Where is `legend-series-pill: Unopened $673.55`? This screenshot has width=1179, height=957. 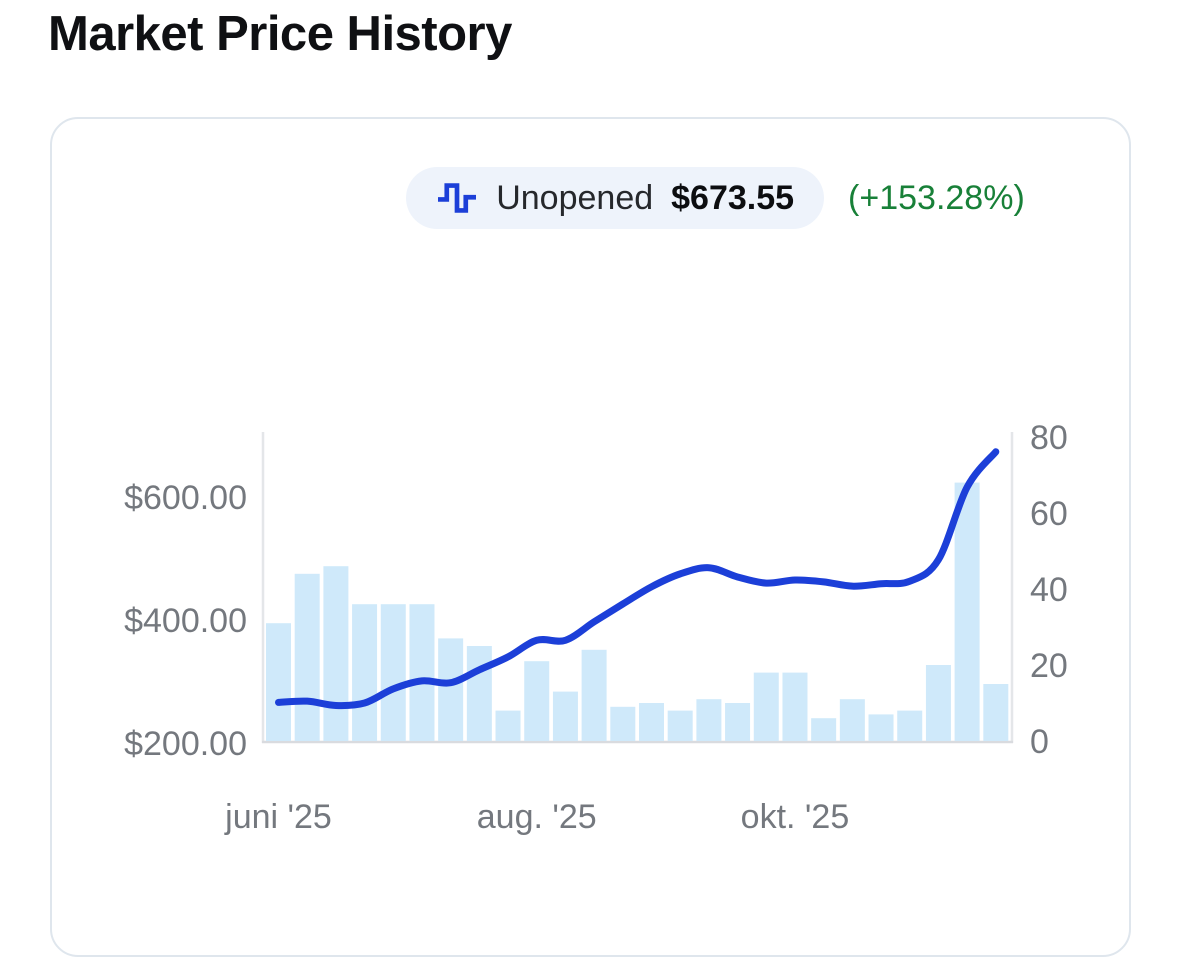
legend-series-pill: Unopened $673.55 is located at coordinates (615, 198).